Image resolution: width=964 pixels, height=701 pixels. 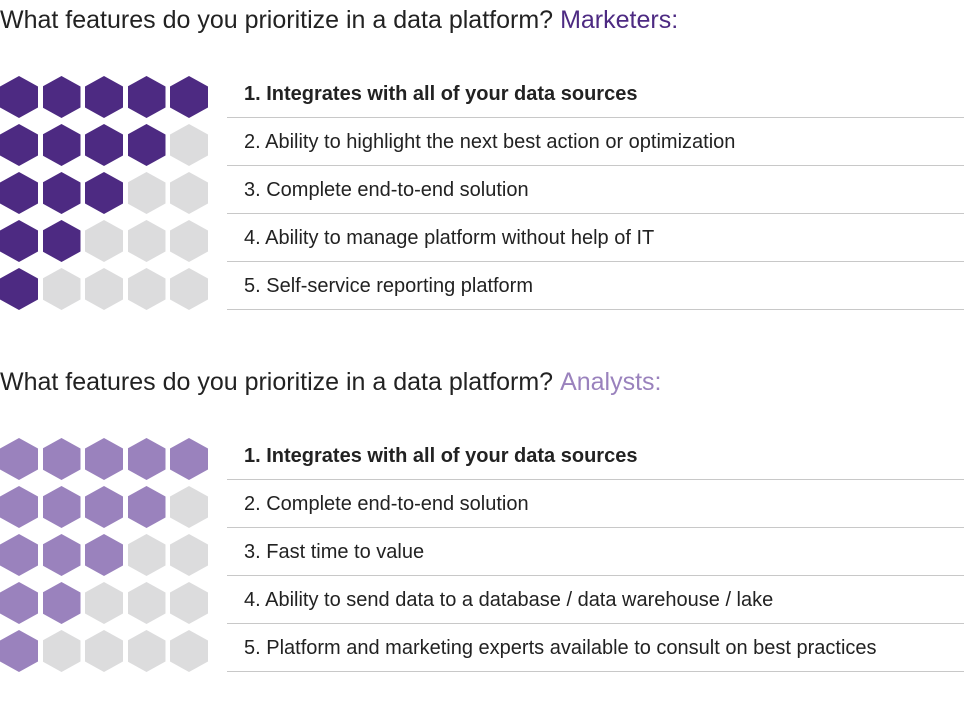 I want to click on feature-row: 5. Self-service reporting platform, so click(x=595, y=286).